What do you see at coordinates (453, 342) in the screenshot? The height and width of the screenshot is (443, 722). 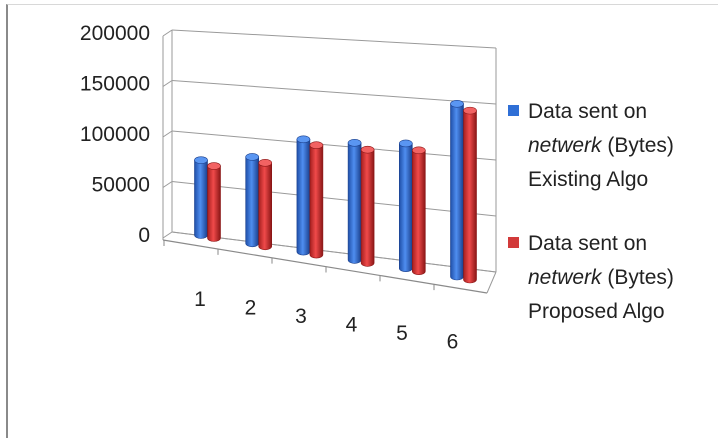 I see `x-tick-label: 6` at bounding box center [453, 342].